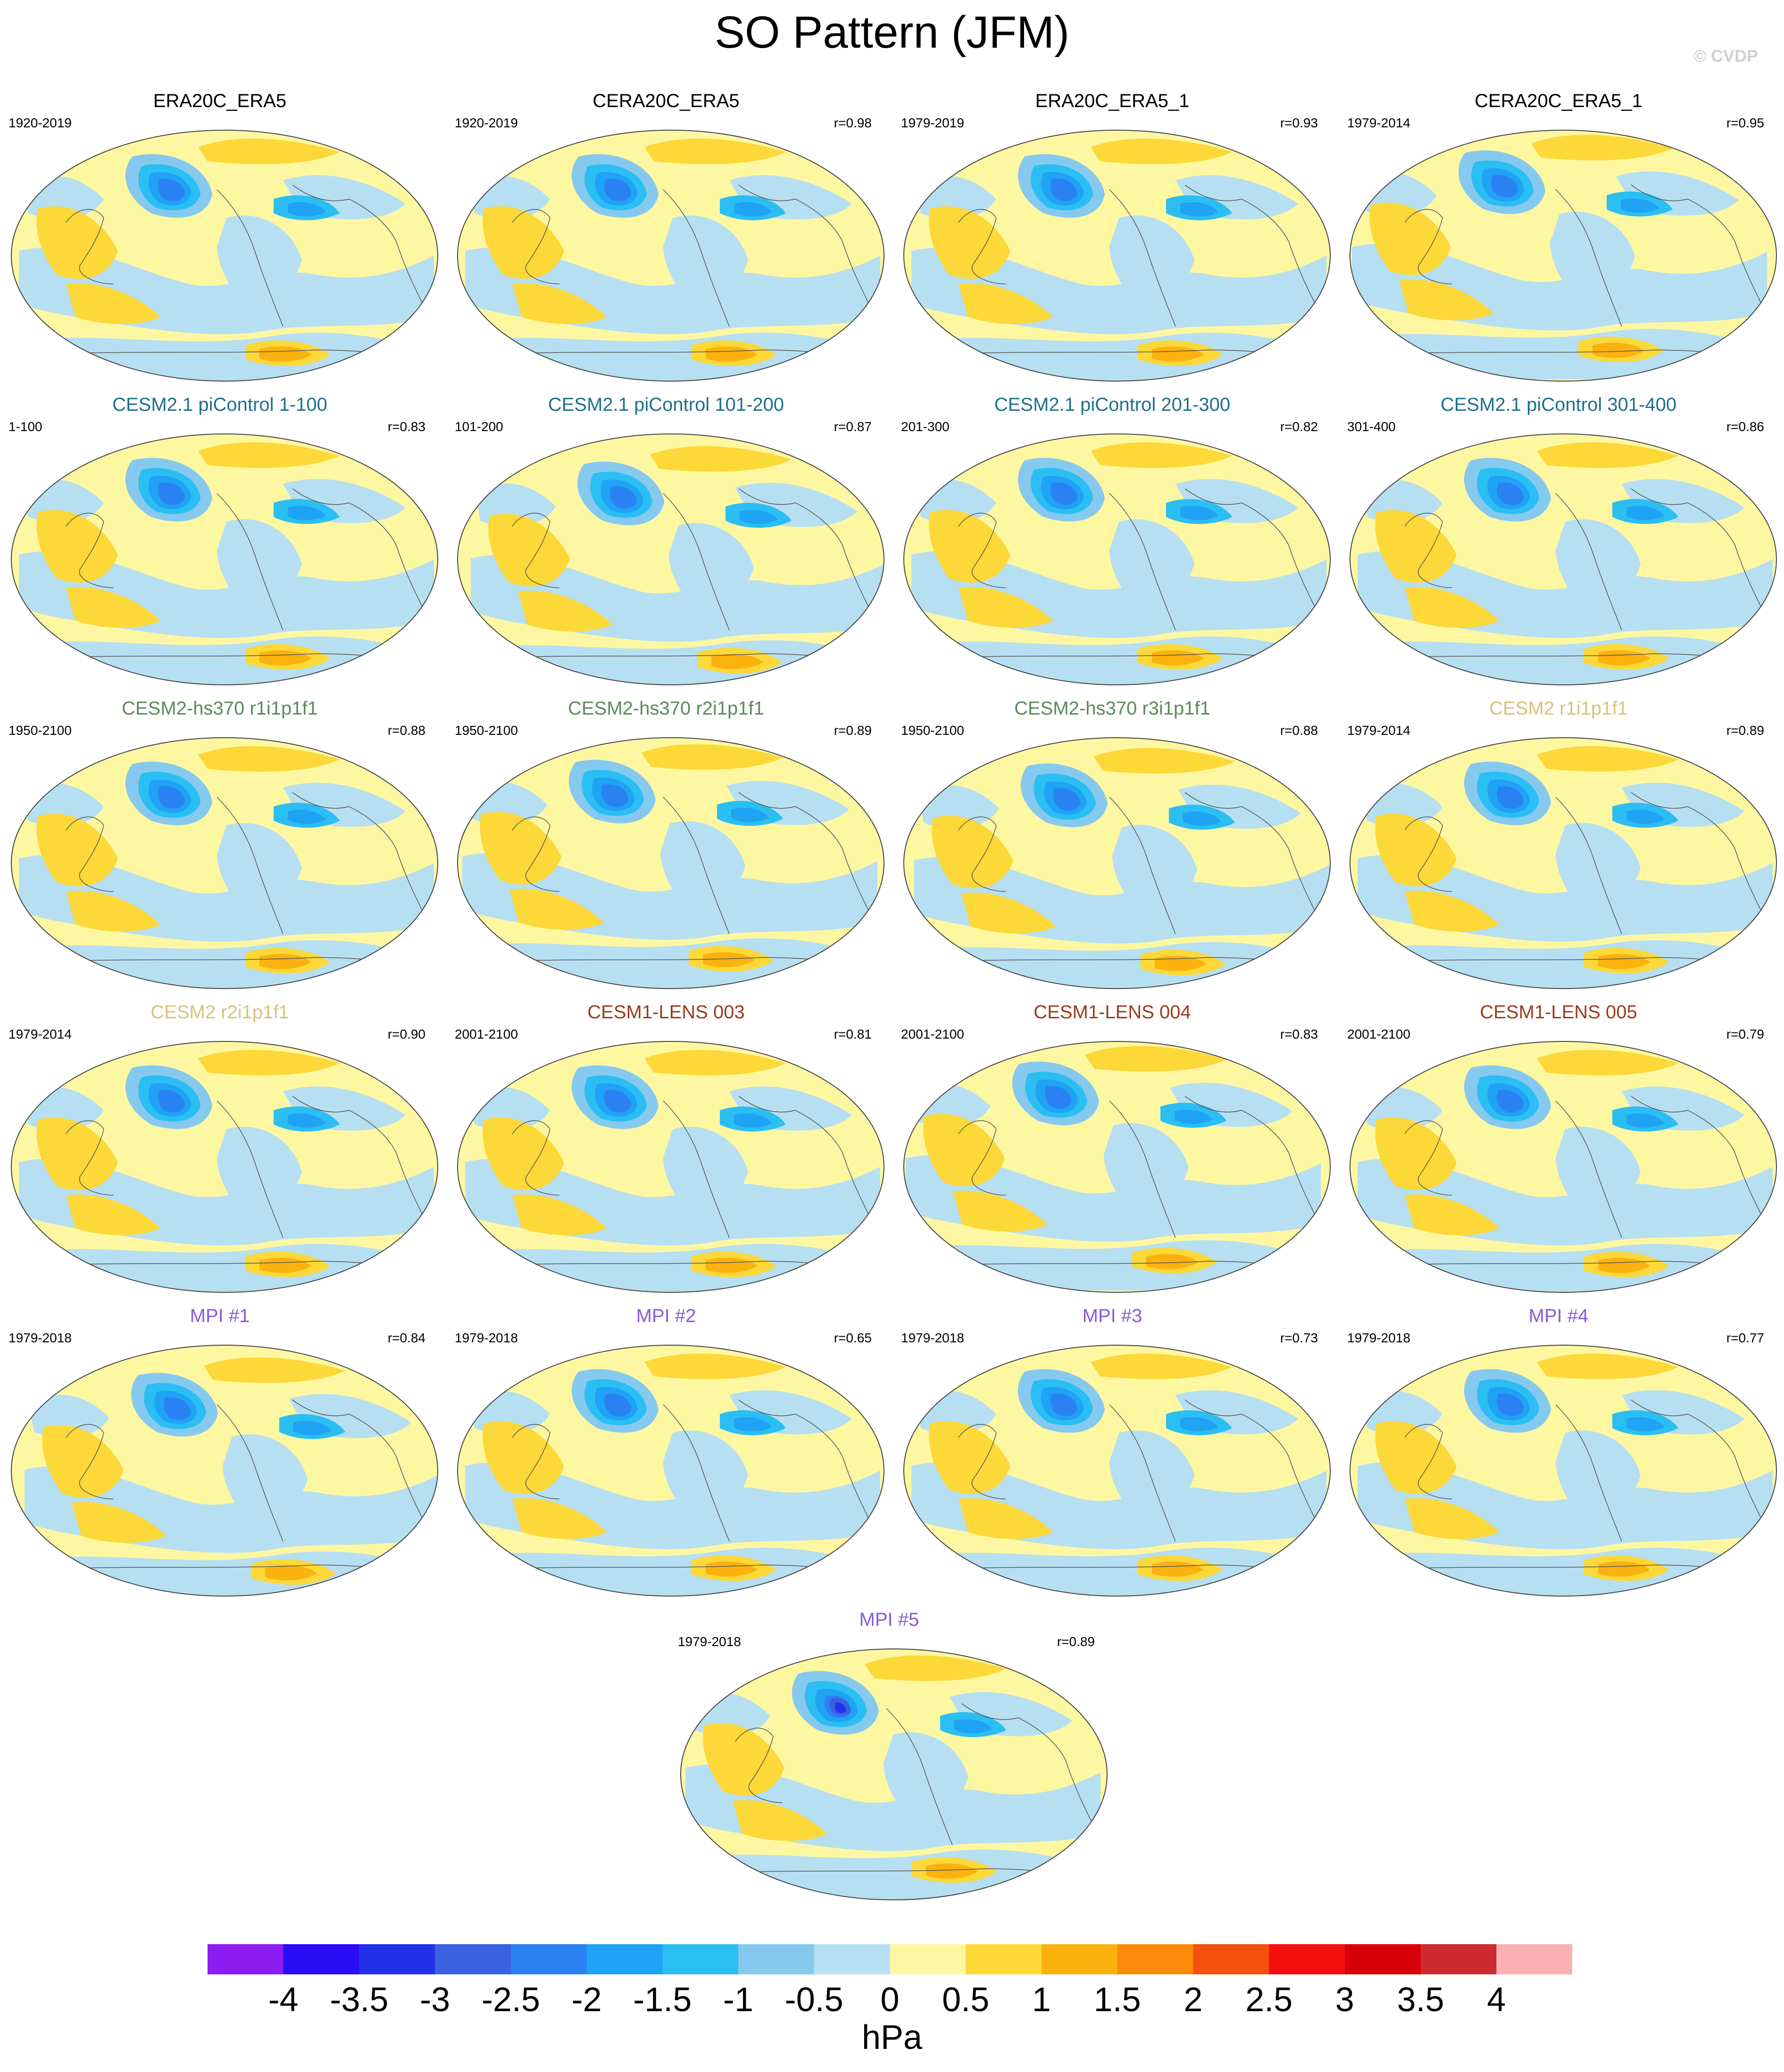 The image size is (1784, 2072). I want to click on colorbar-tick-label: 0.5, so click(966, 2000).